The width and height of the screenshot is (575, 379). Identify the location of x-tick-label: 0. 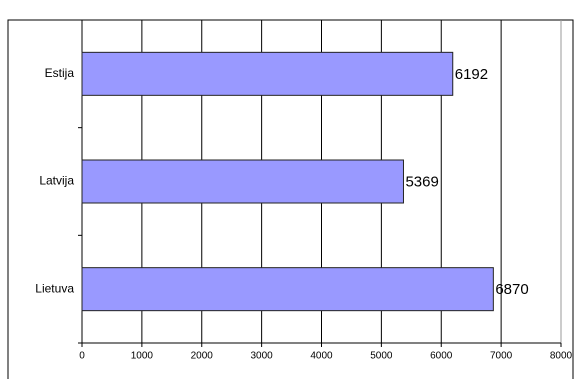
(82, 356).